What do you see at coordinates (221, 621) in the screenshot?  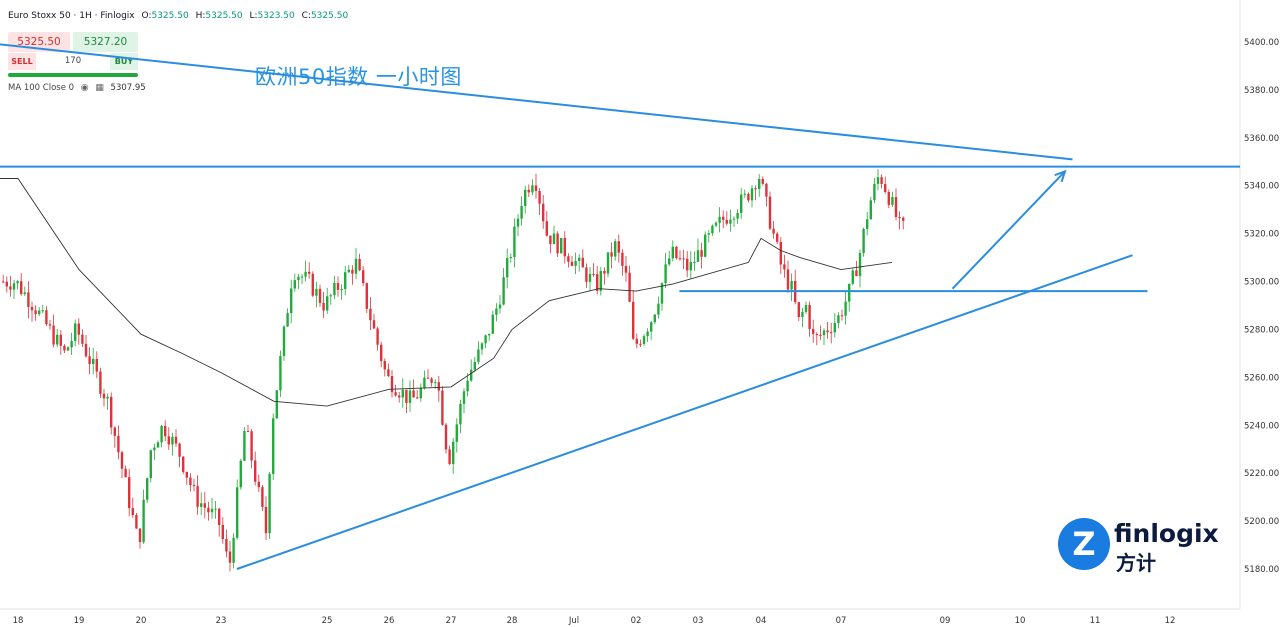 I see `x-tick-label: 23` at bounding box center [221, 621].